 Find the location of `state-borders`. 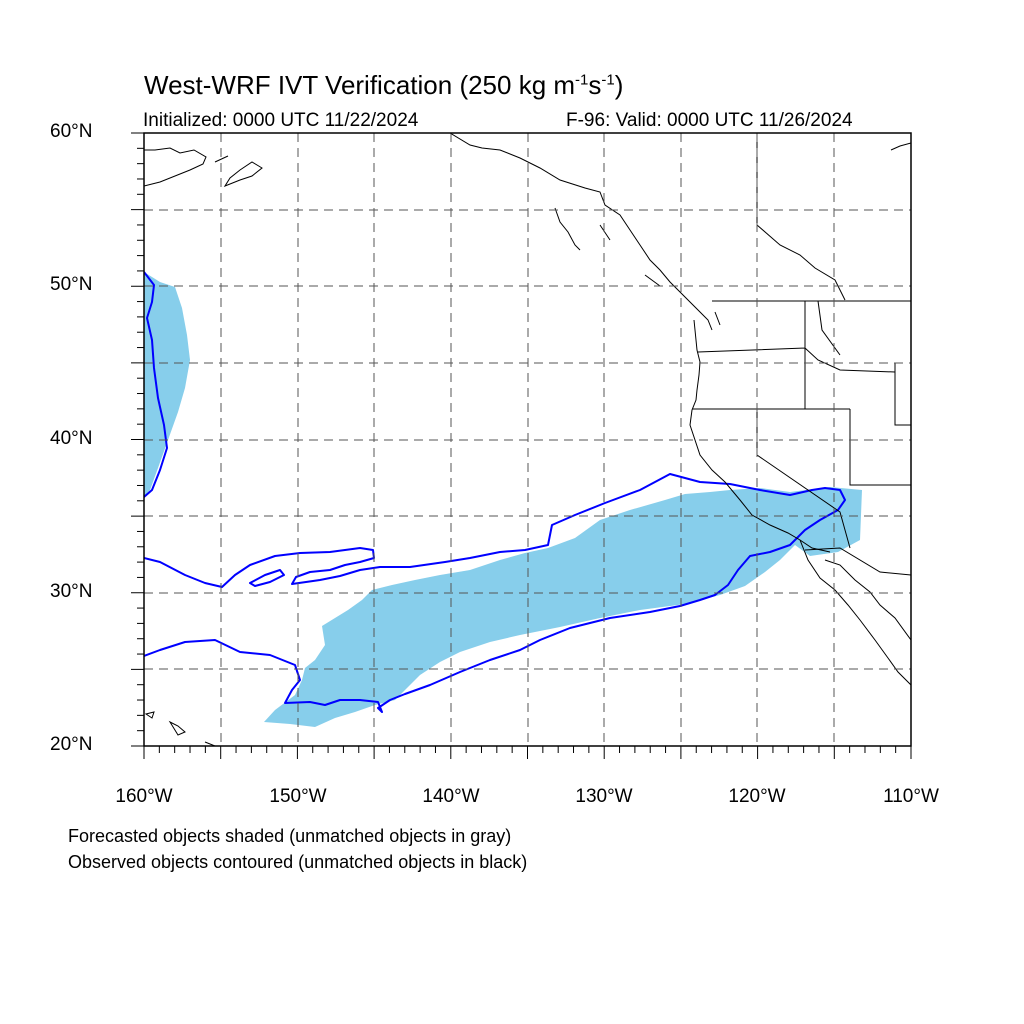

state-borders is located at coordinates (801, 341).